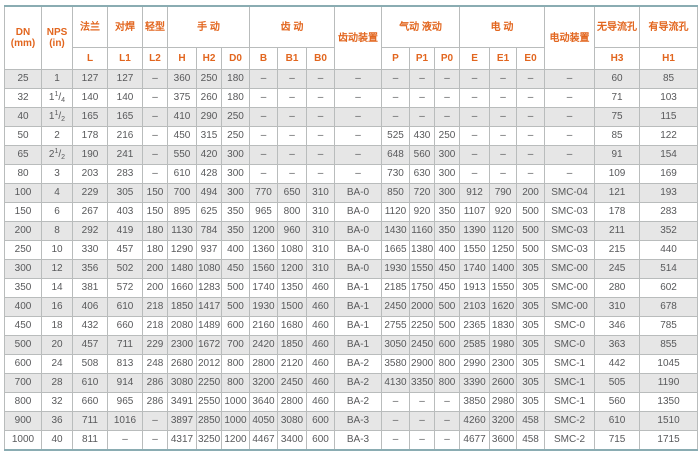 The image size is (700, 457). Describe the element at coordinates (57, 98) in the screenshot. I see `table-cell: 11/4` at that location.